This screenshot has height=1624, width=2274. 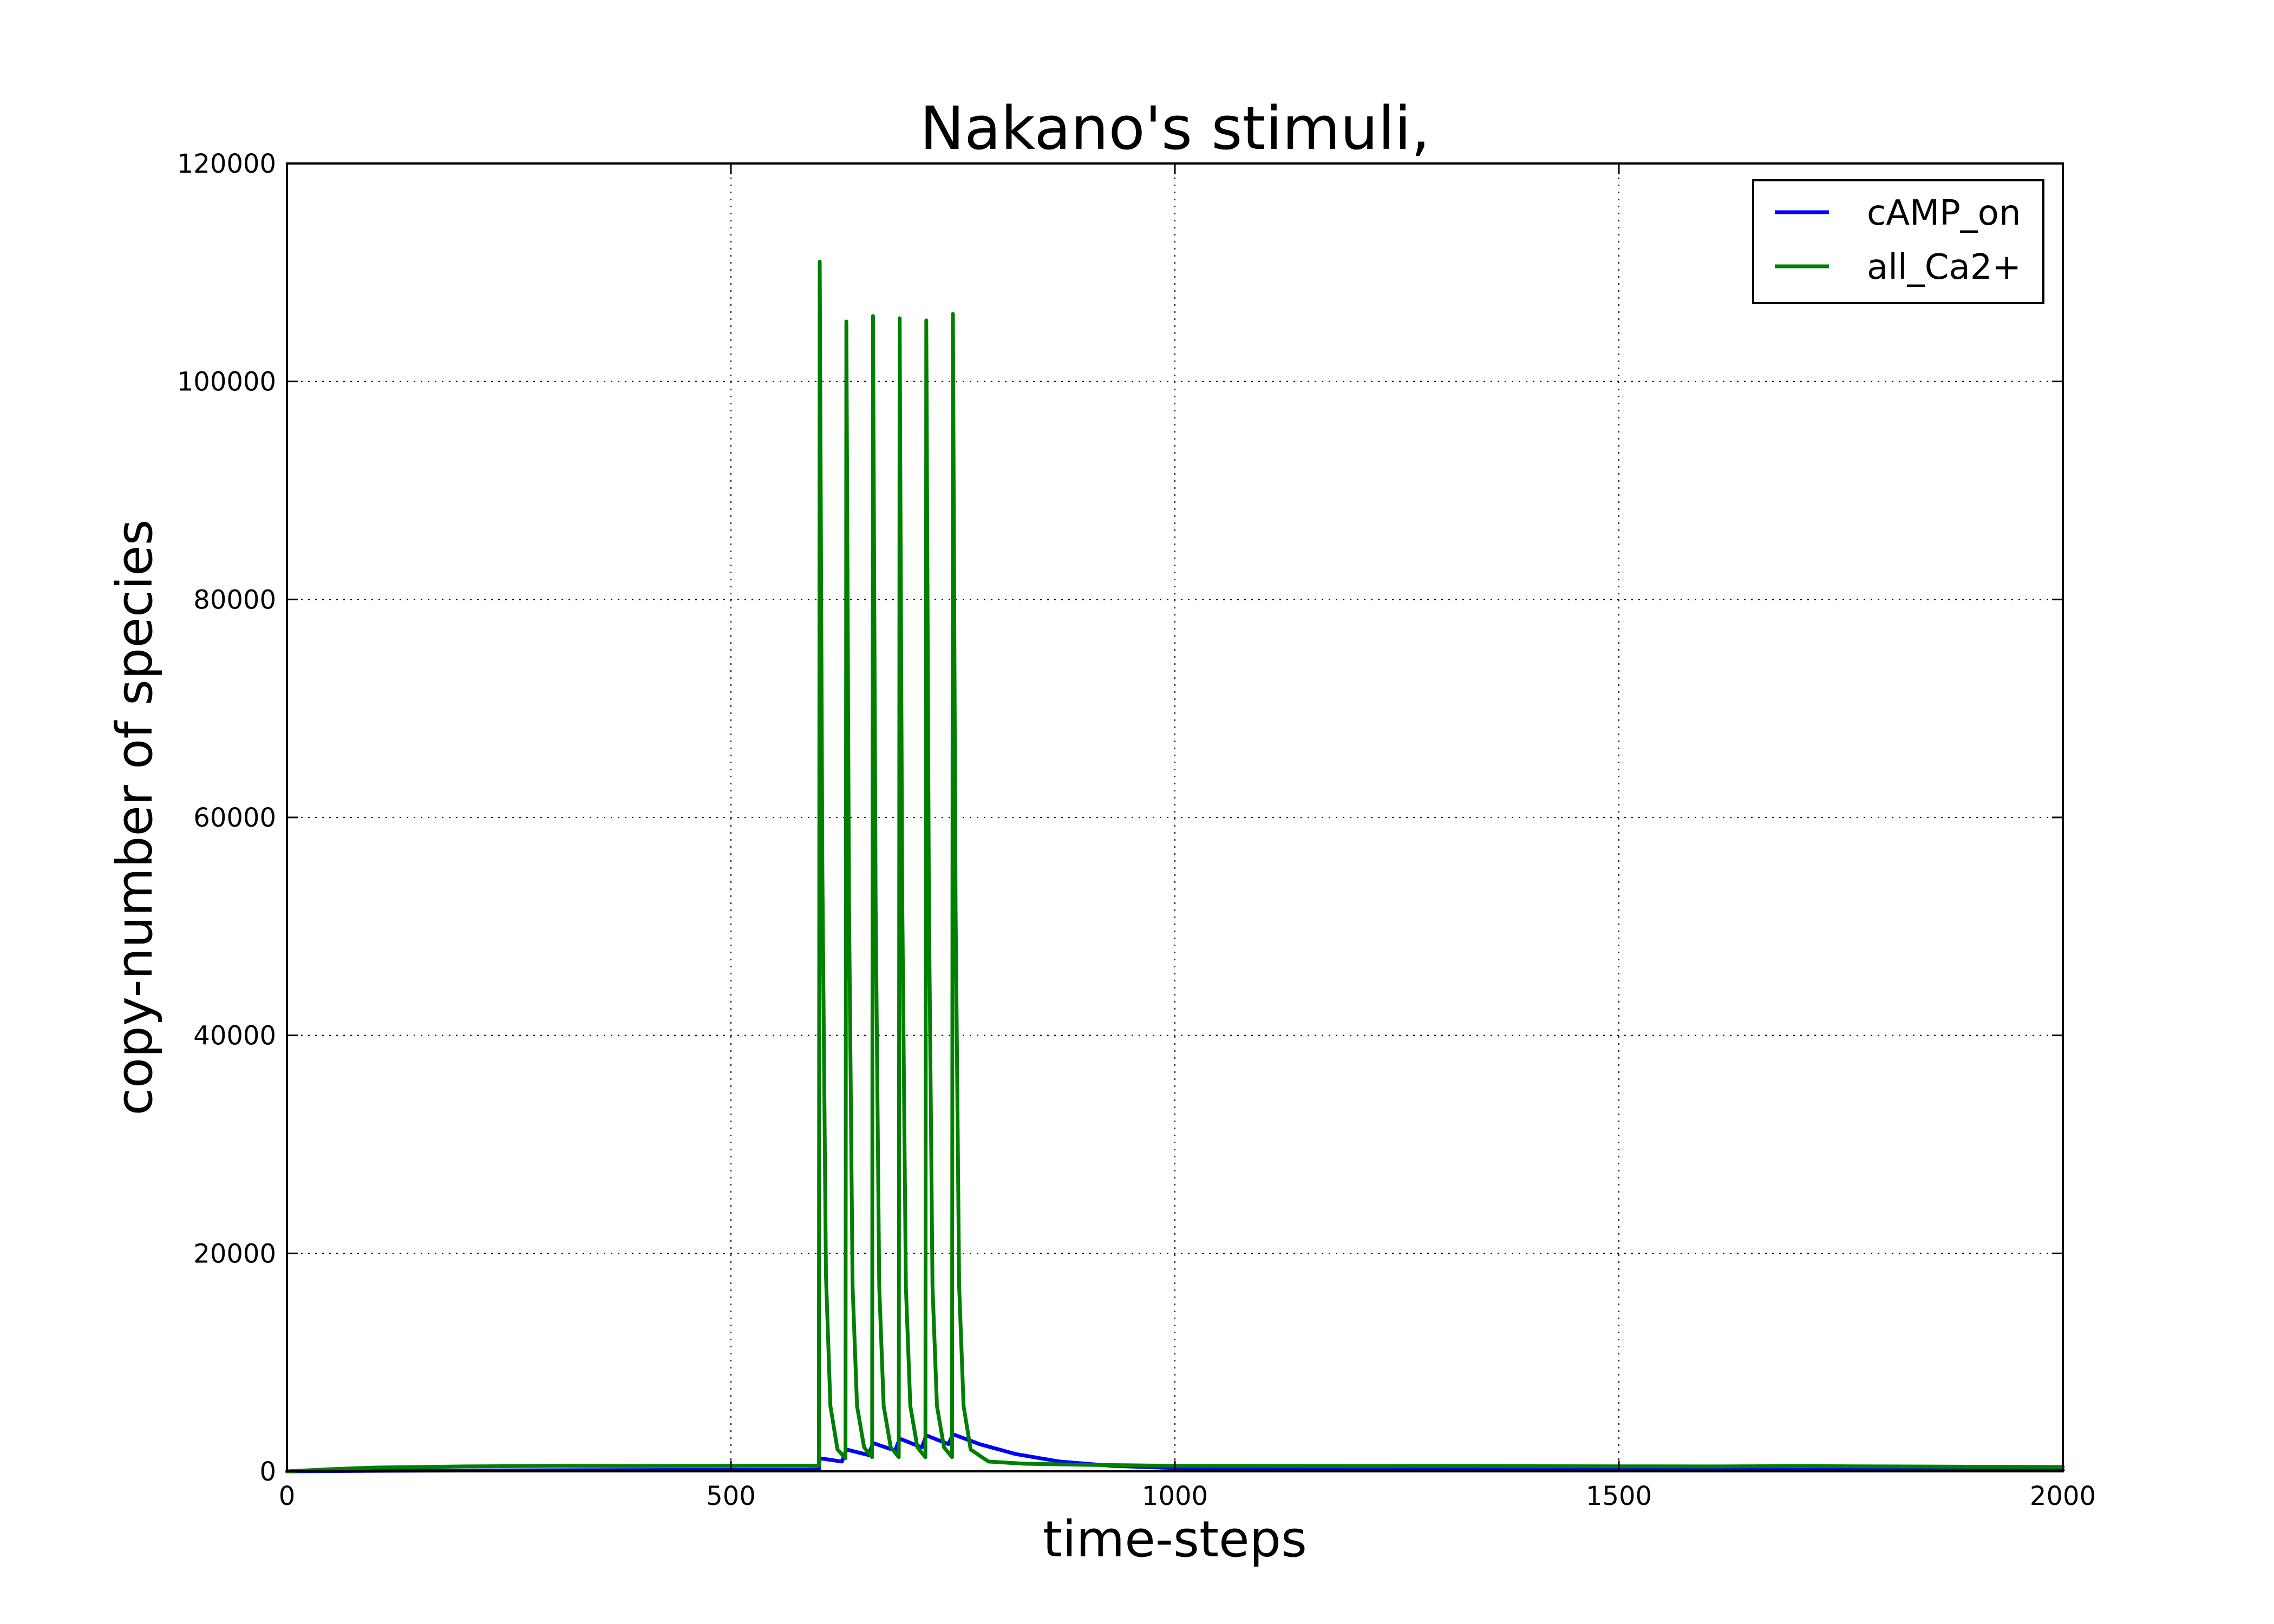 I want to click on y-tick-label: 100000, so click(x=227, y=382).